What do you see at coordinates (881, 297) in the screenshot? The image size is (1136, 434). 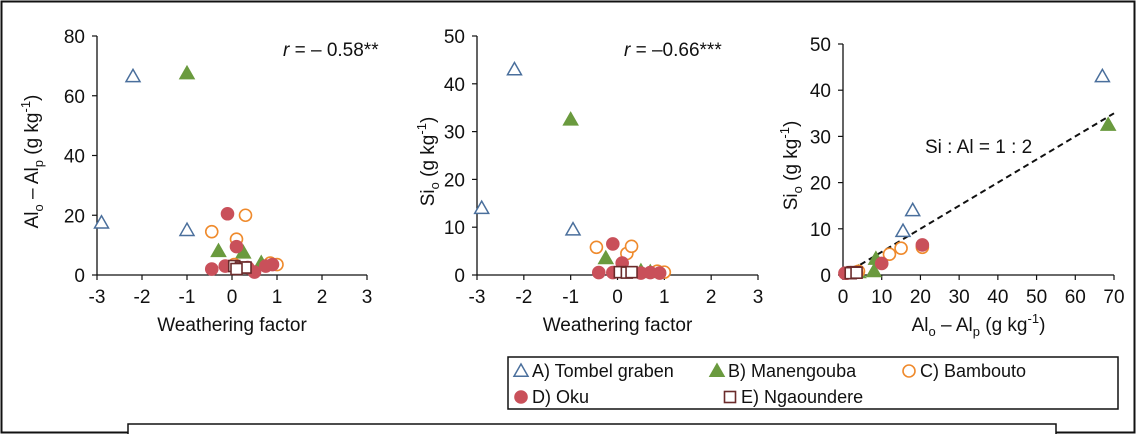 I see `x-tick-label: 10` at bounding box center [881, 297].